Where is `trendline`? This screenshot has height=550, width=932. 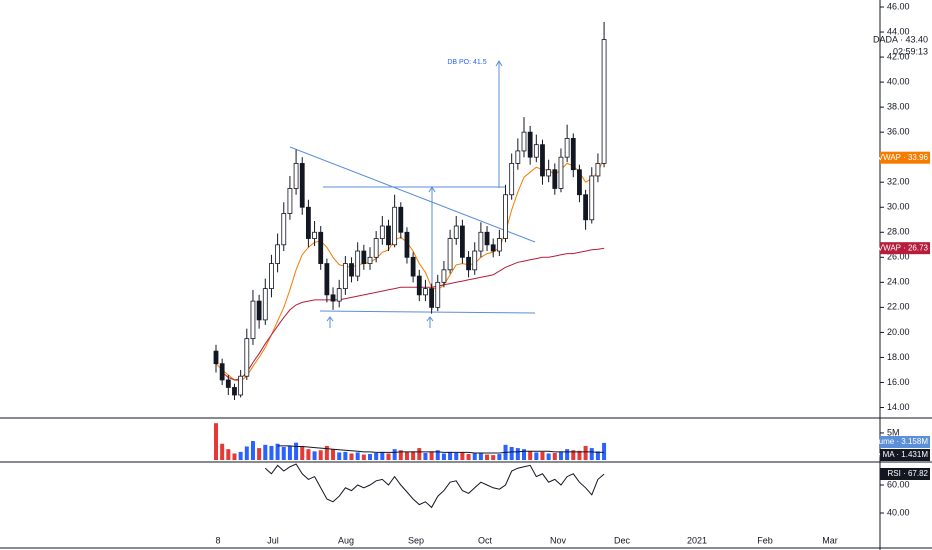 trendline is located at coordinates (412, 194).